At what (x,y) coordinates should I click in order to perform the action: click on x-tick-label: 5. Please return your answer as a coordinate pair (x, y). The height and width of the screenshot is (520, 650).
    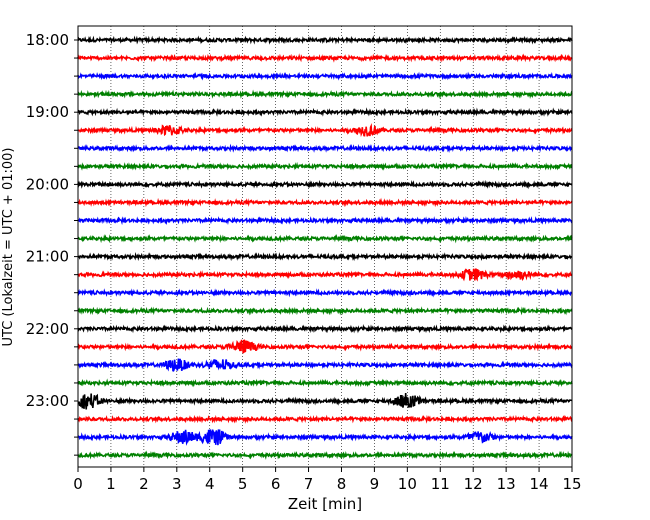
    Looking at the image, I should click on (243, 484).